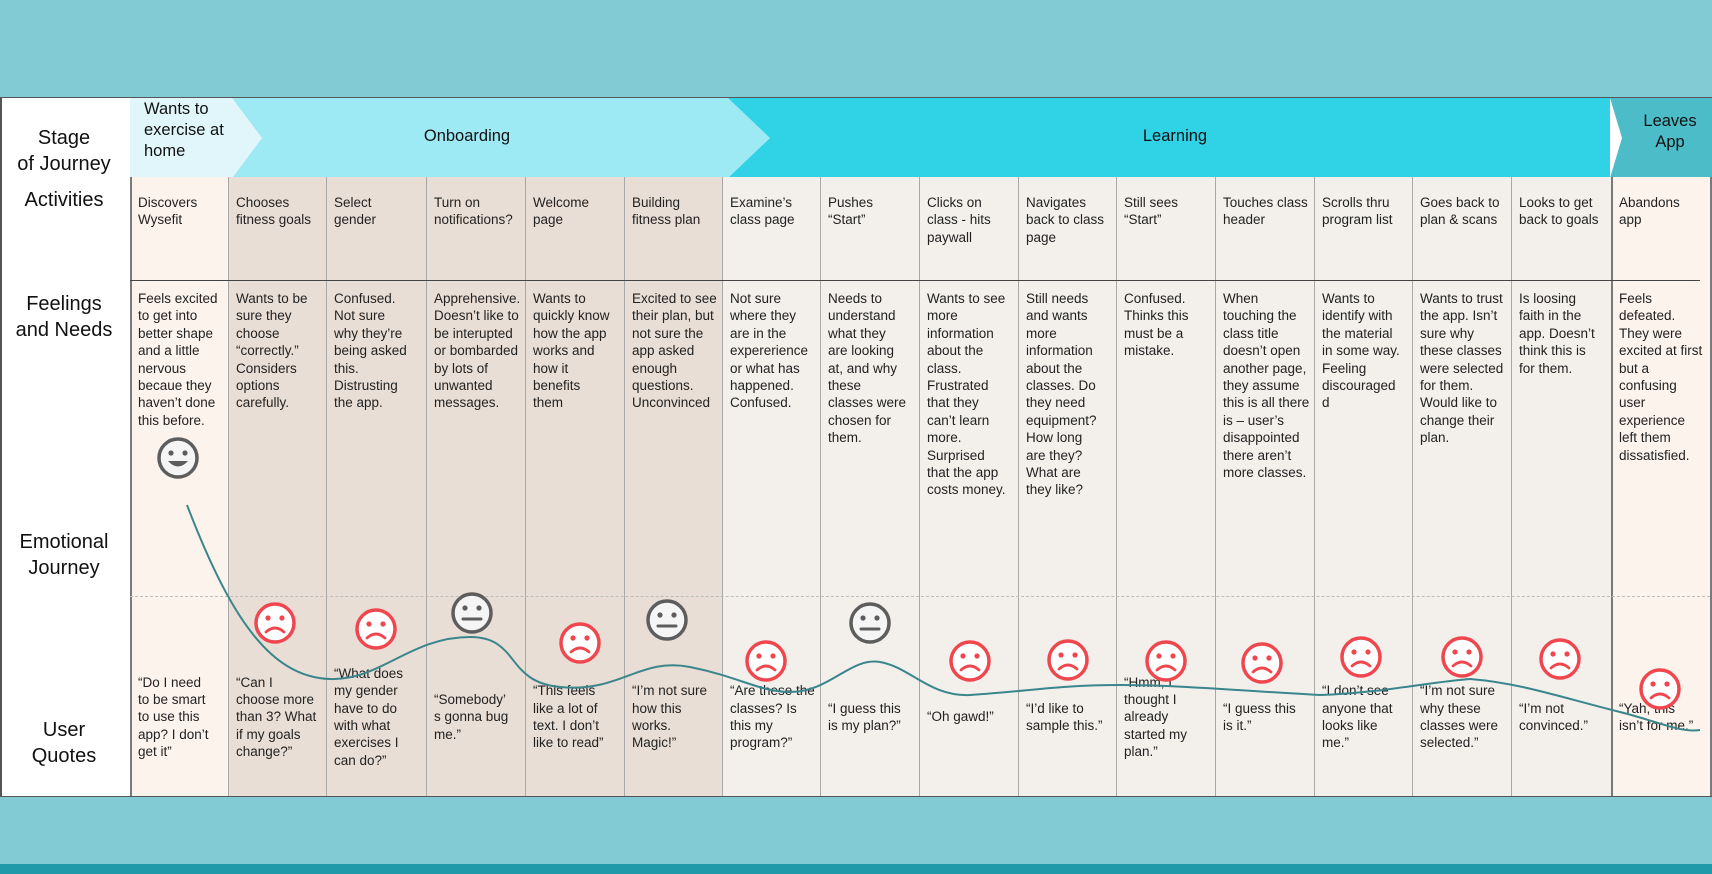  I want to click on quote-line: “Oh gawd!”, so click(960, 717).